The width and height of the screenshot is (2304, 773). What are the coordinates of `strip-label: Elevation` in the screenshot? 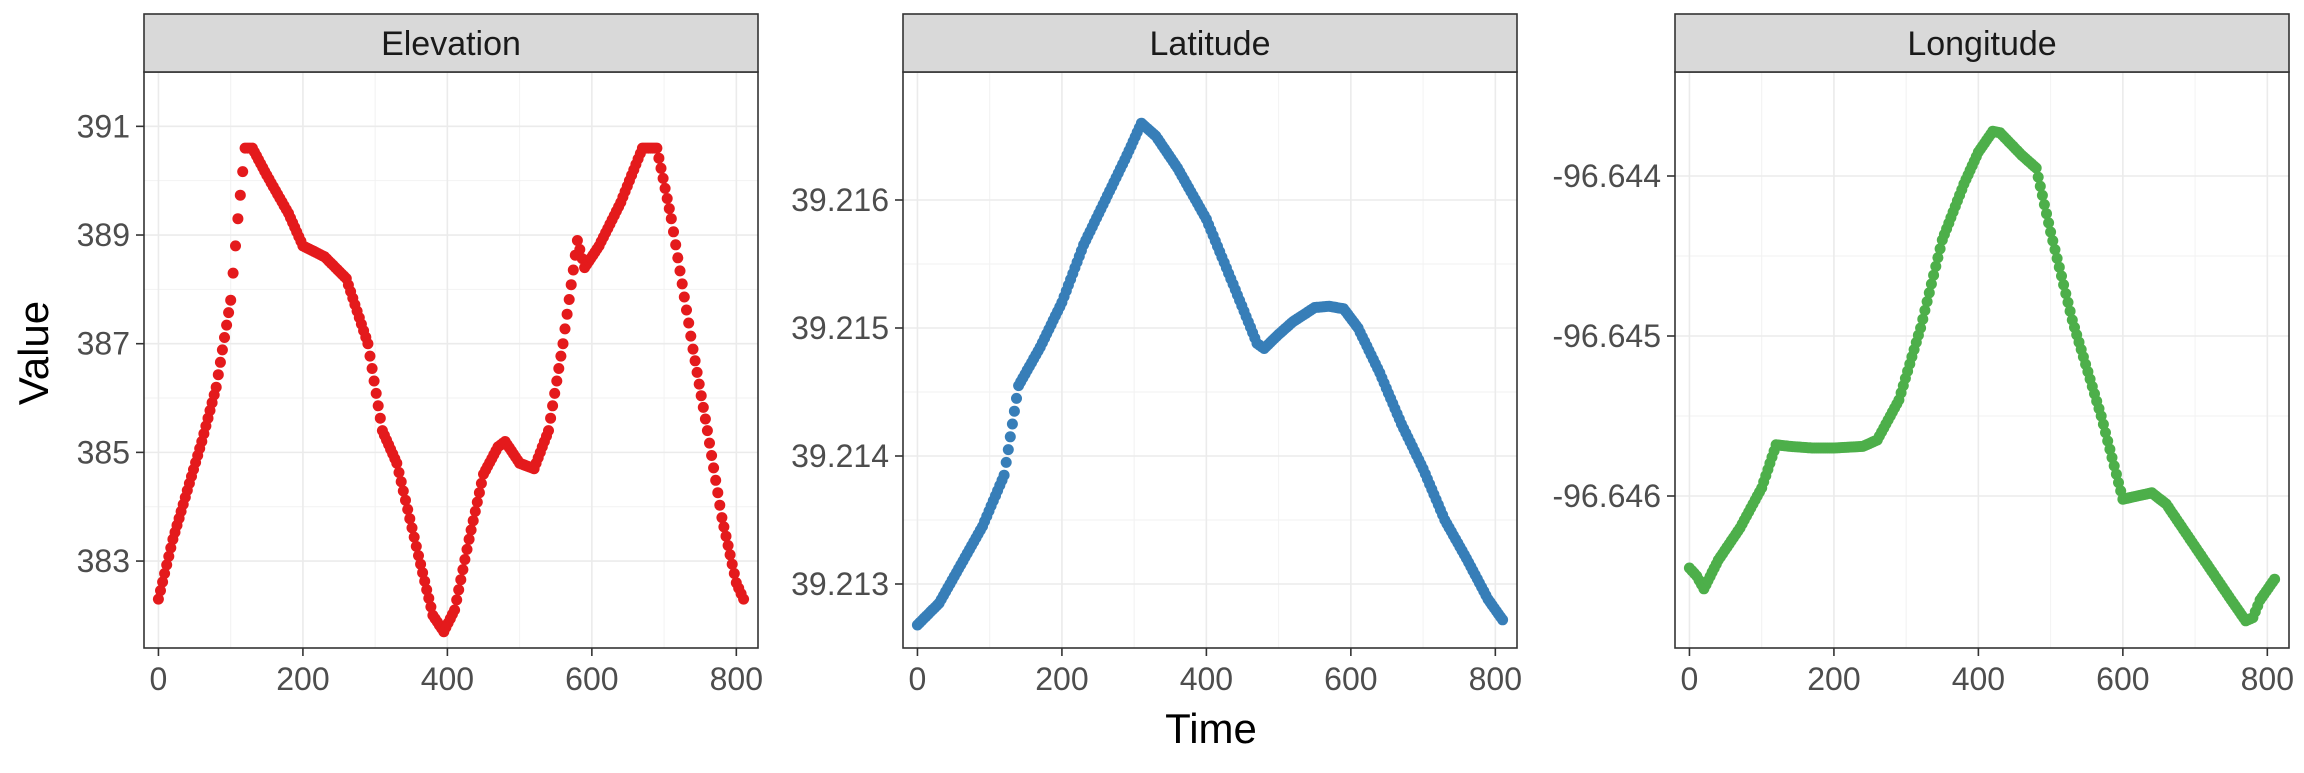 It's located at (451, 44).